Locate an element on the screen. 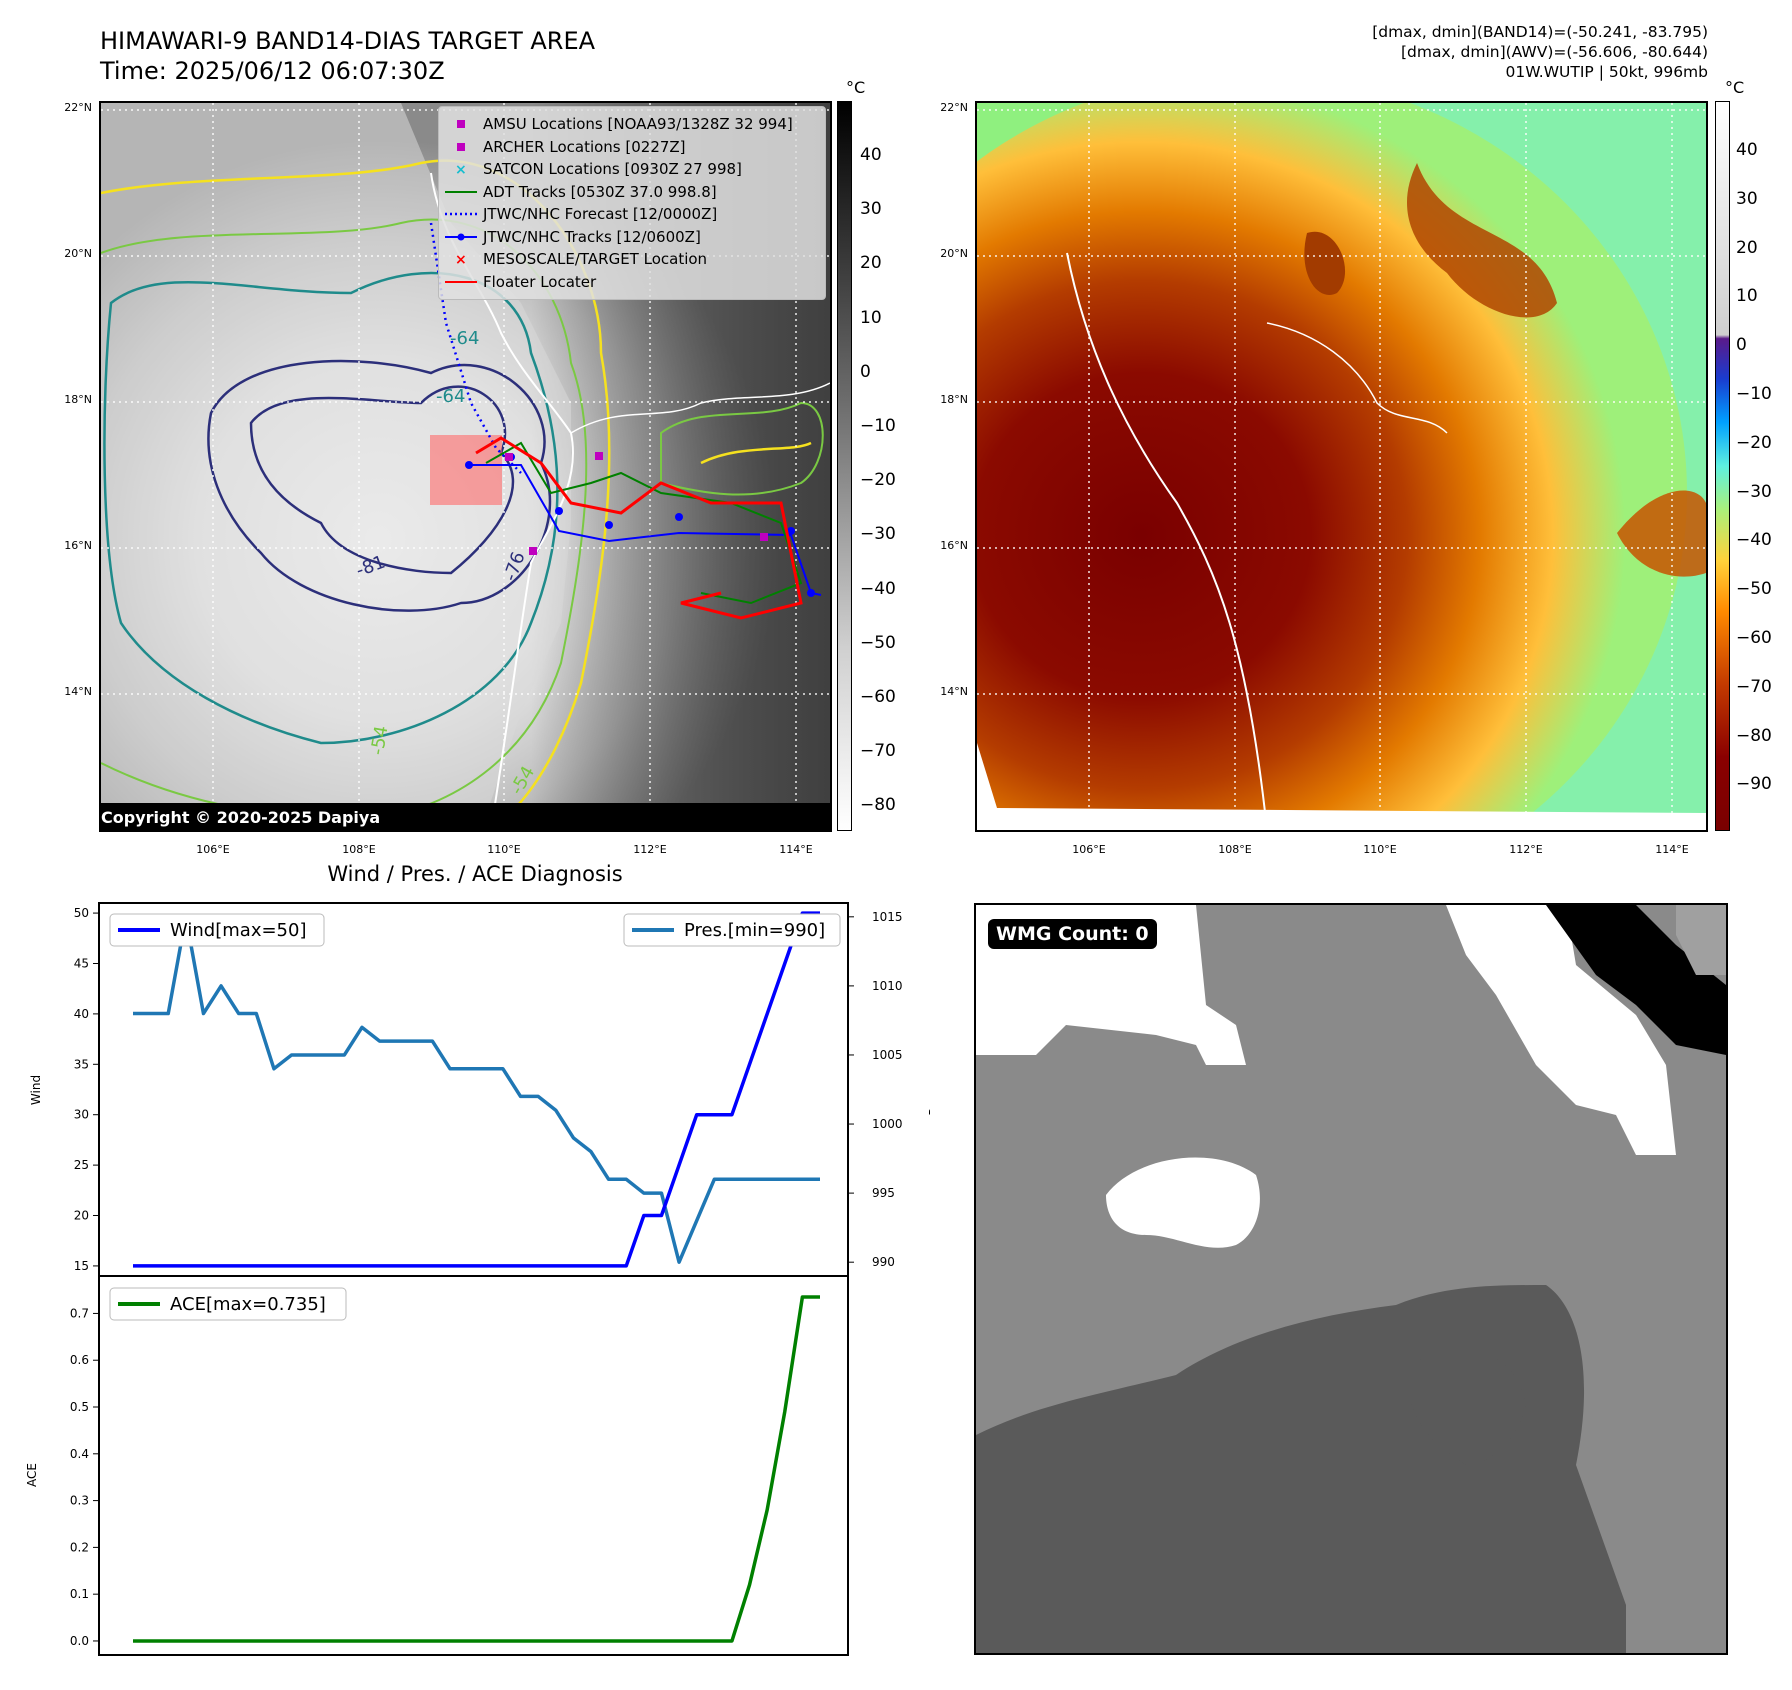  legend-item: ARCHER Locations [0227Z] is located at coordinates (562, 147).